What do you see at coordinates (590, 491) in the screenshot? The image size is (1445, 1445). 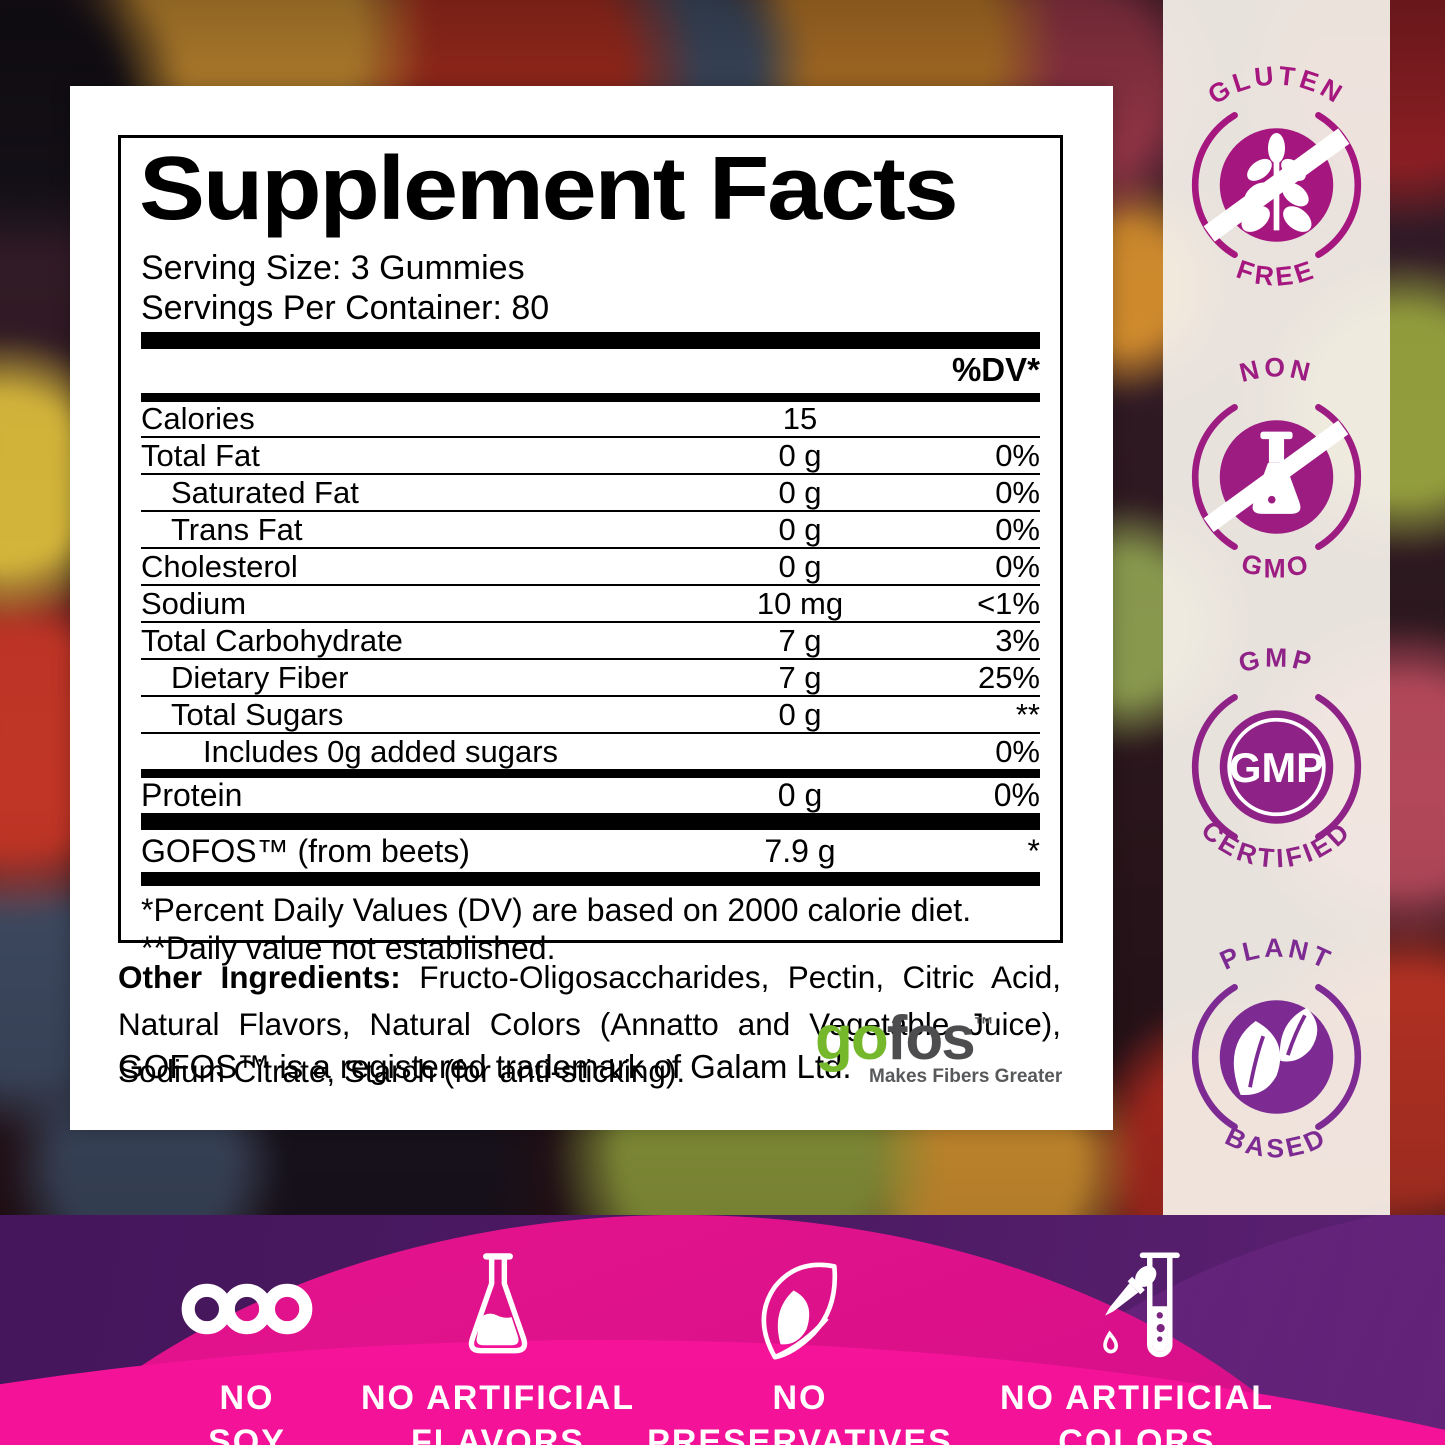 I see `table-row: Saturated Fat 0 g 0%` at bounding box center [590, 491].